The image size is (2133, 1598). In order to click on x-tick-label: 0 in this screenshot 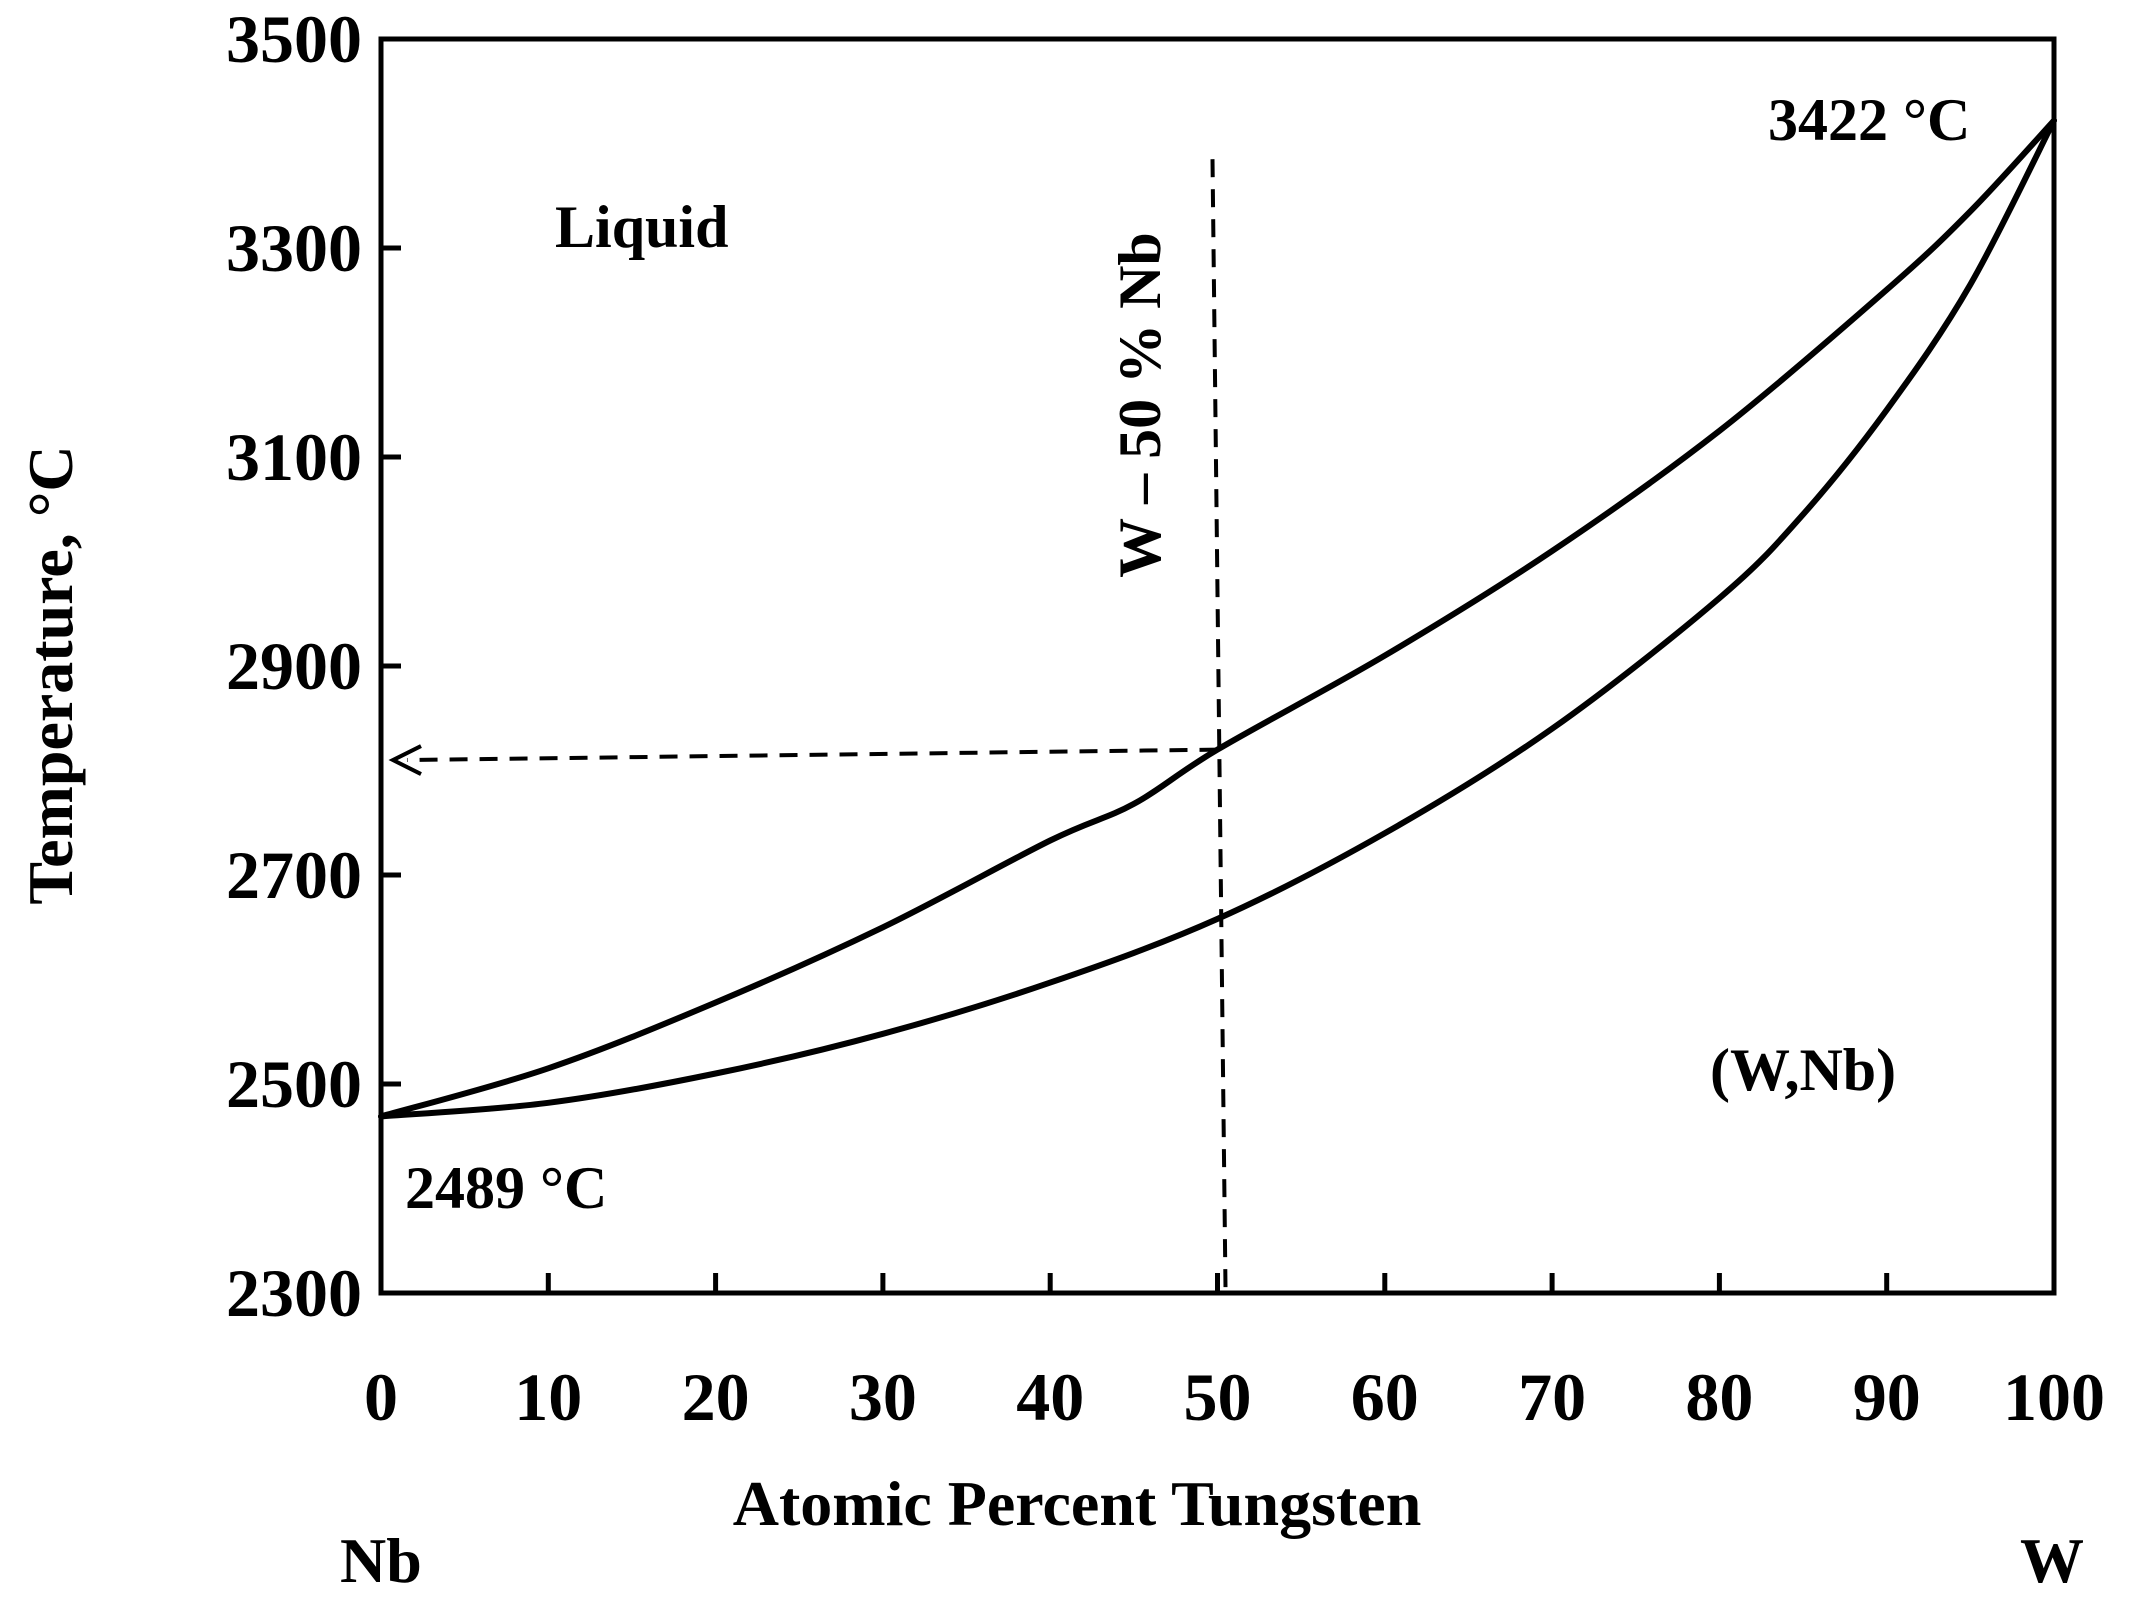, I will do `click(381, 1397)`.